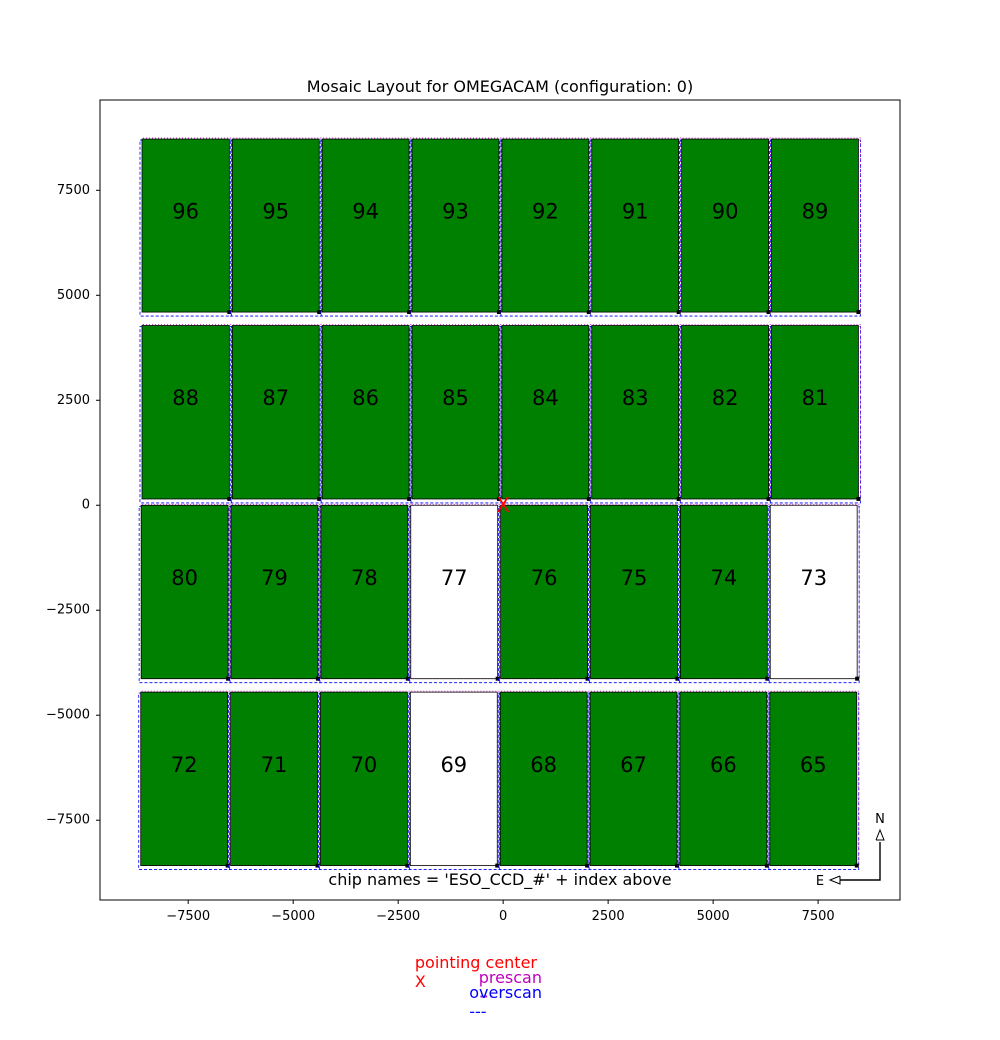 This screenshot has height=1040, width=1000. What do you see at coordinates (495, 1002) in the screenshot?
I see `legend-overscan: overscan ---` at bounding box center [495, 1002].